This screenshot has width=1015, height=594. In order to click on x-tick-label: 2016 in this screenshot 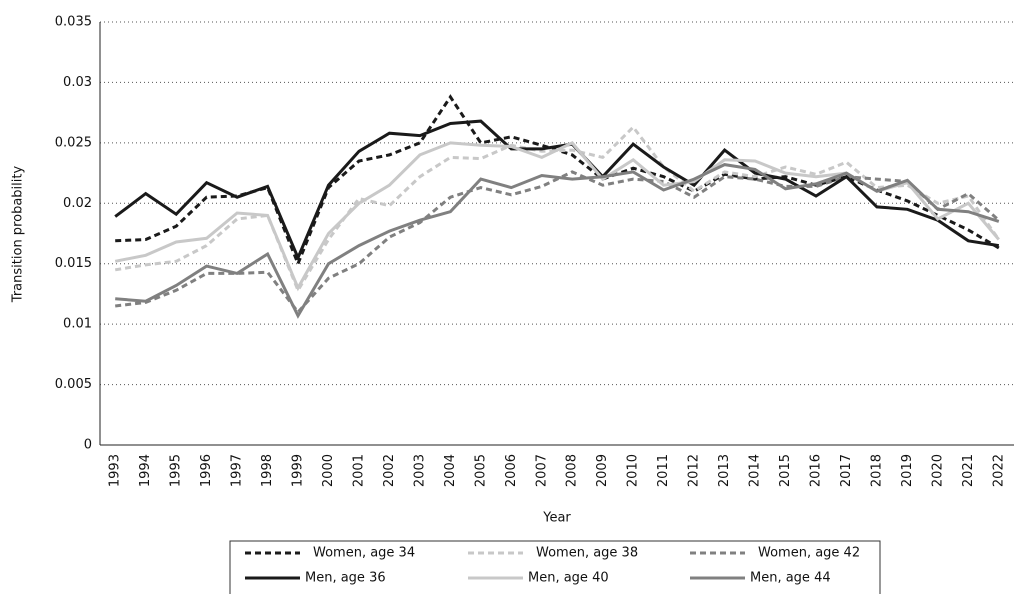, I will do `click(815, 470)`.